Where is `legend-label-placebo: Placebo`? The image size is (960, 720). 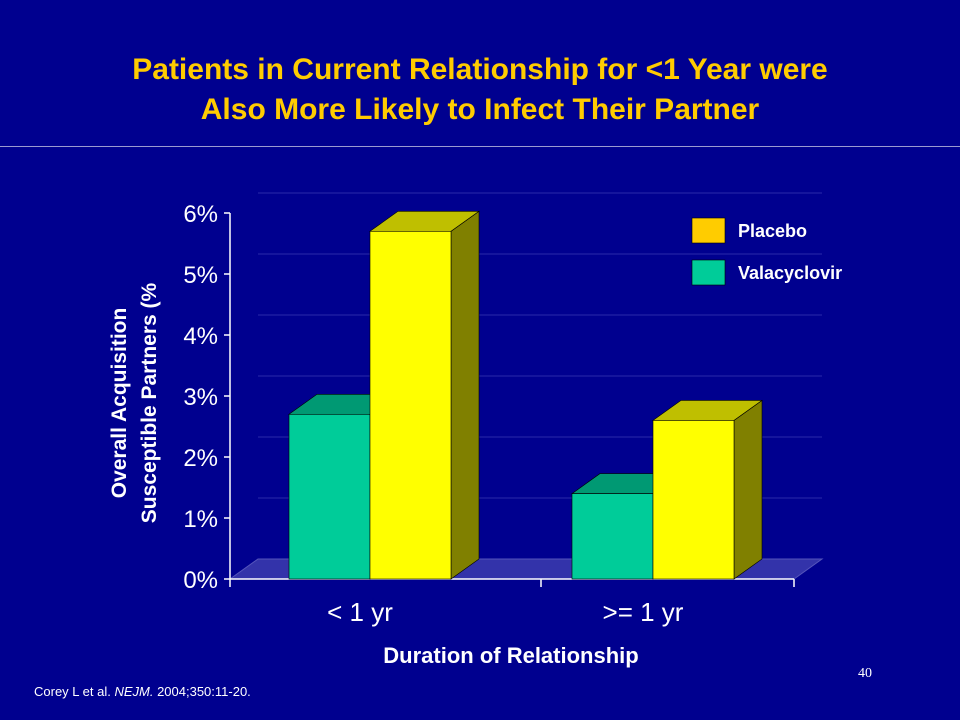 legend-label-placebo: Placebo is located at coordinates (772, 231).